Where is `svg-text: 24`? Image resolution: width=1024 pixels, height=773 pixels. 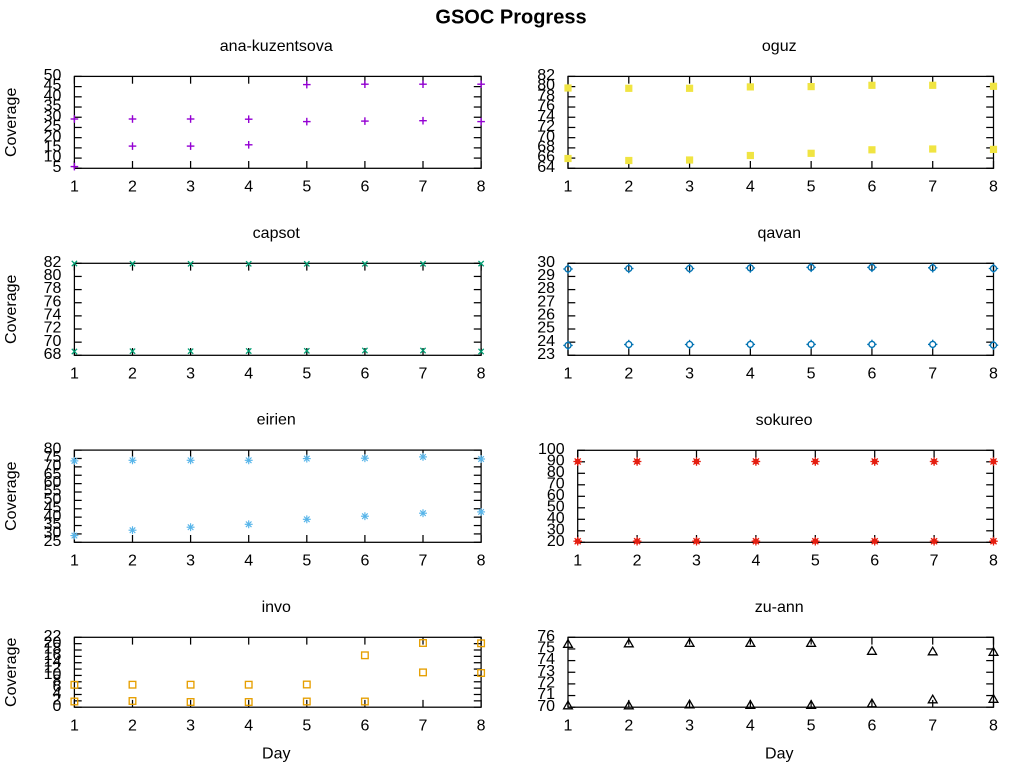 svg-text: 24 is located at coordinates (546, 341).